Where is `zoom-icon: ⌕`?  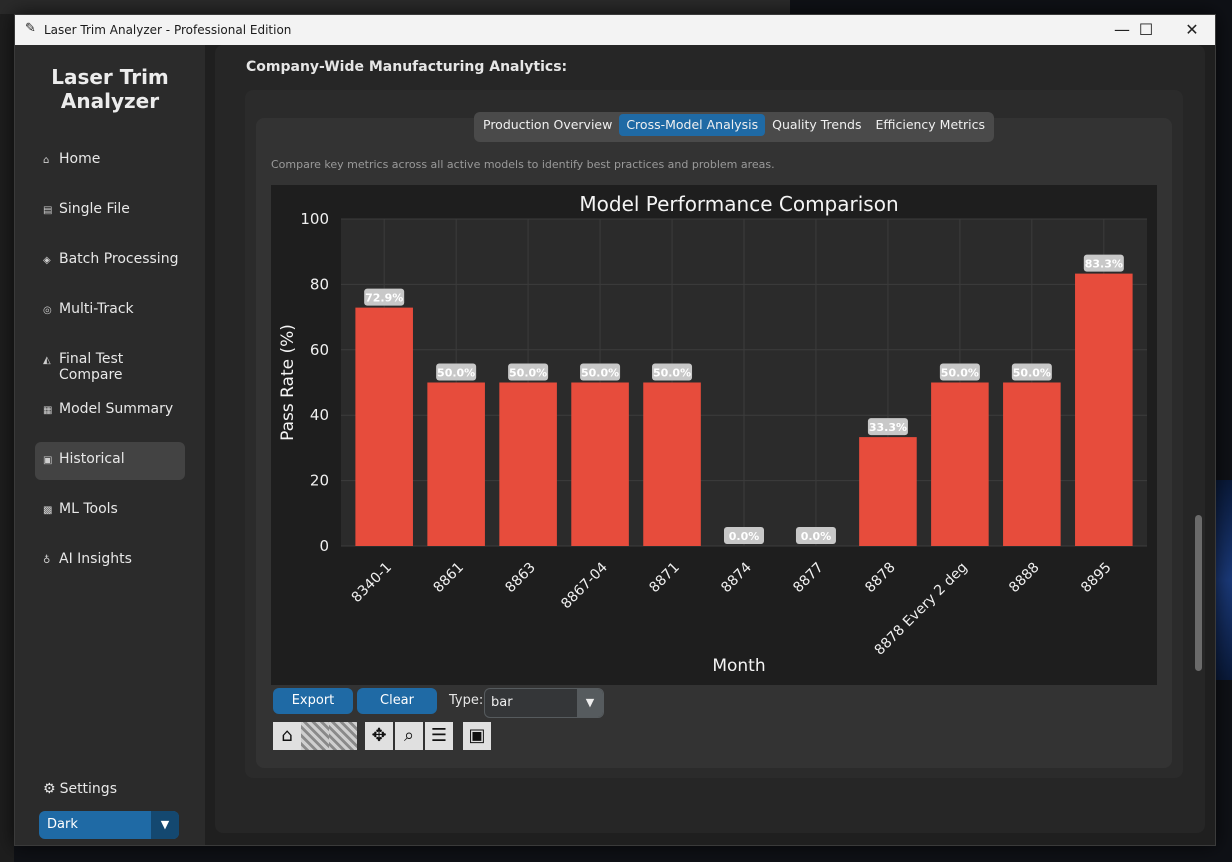 zoom-icon: ⌕ is located at coordinates (409, 736).